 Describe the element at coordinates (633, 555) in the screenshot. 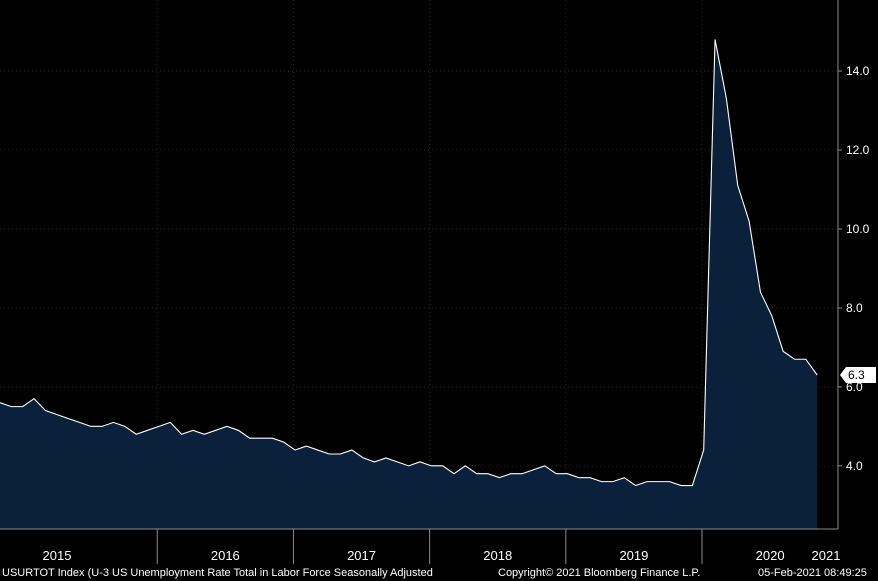

I see `x-tick-label: 2019` at that location.